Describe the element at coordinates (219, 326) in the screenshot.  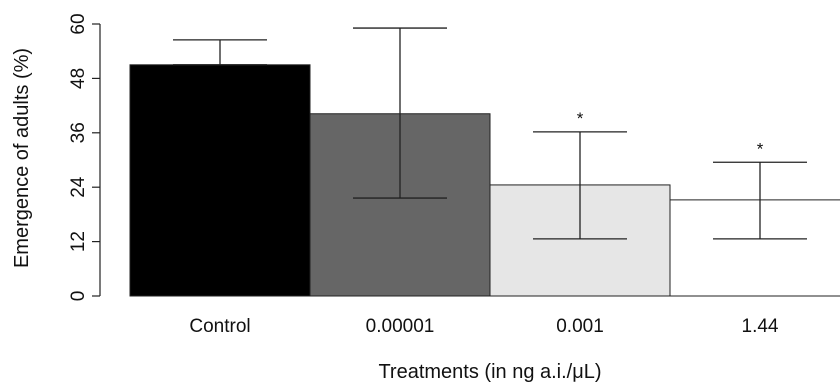
I see `x-tick-label-0: Control` at that location.